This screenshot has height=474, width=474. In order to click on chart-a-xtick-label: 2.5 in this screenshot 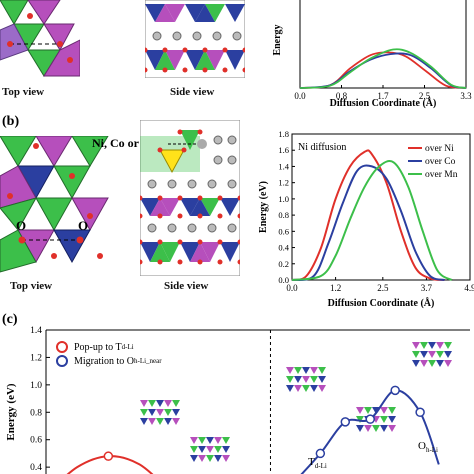, I will do `click(425, 96)`.